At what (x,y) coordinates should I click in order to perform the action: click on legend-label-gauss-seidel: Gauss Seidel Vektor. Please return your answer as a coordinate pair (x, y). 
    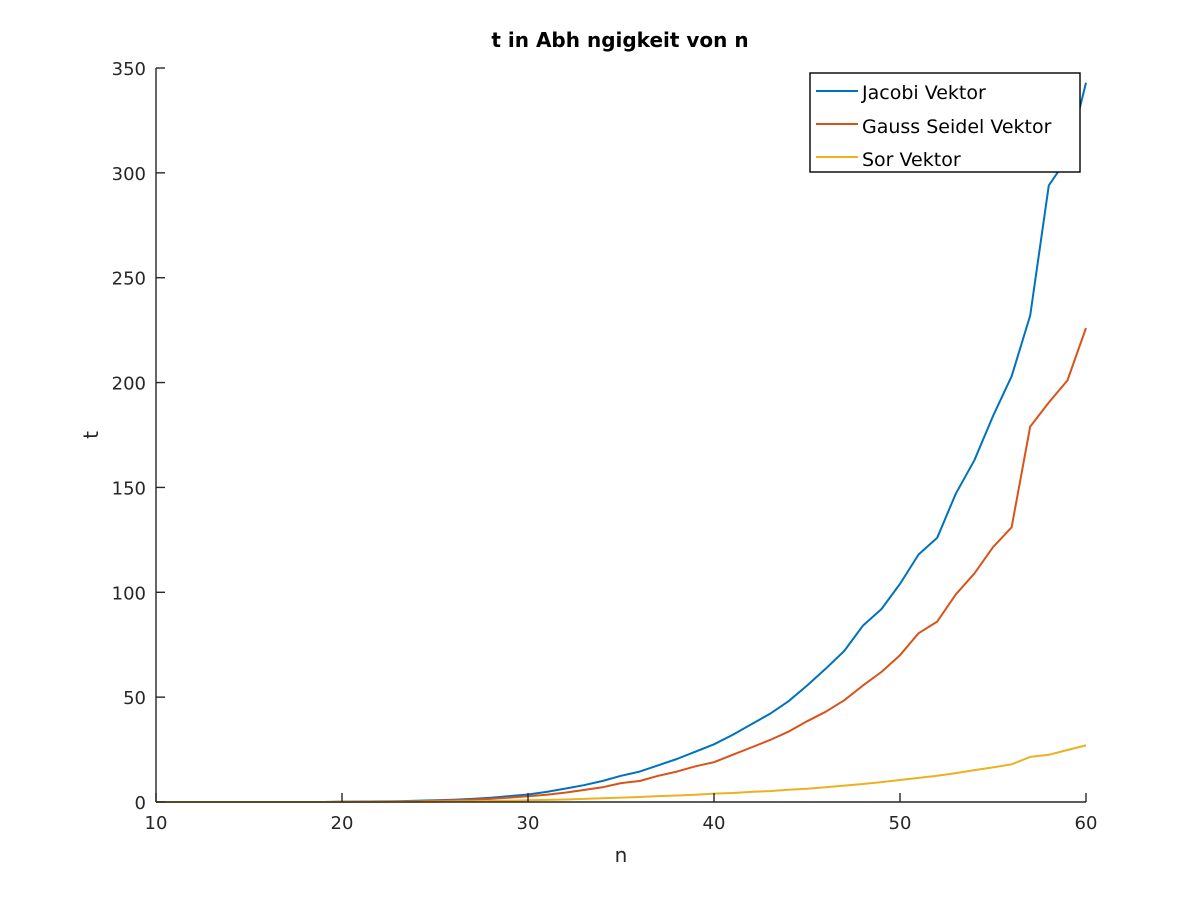
    Looking at the image, I should click on (957, 127).